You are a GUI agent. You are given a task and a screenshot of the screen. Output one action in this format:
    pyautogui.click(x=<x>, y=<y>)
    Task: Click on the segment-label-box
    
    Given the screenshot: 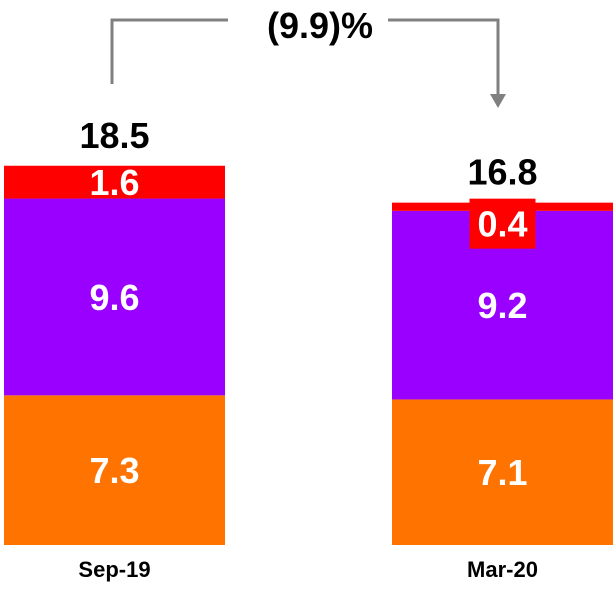 What is the action you would take?
    pyautogui.click(x=502, y=223)
    